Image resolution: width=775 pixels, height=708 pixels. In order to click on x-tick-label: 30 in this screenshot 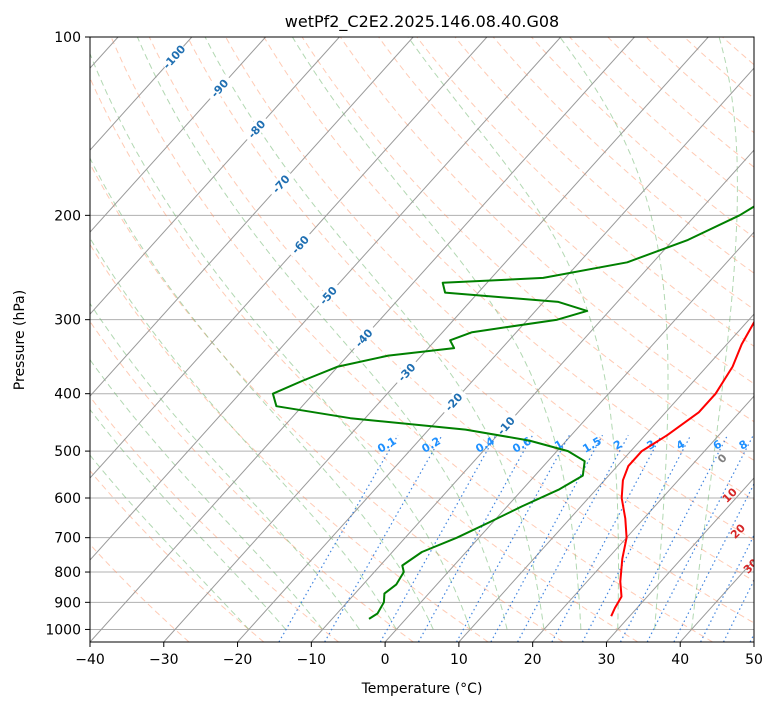, I will do `click(607, 660)`.